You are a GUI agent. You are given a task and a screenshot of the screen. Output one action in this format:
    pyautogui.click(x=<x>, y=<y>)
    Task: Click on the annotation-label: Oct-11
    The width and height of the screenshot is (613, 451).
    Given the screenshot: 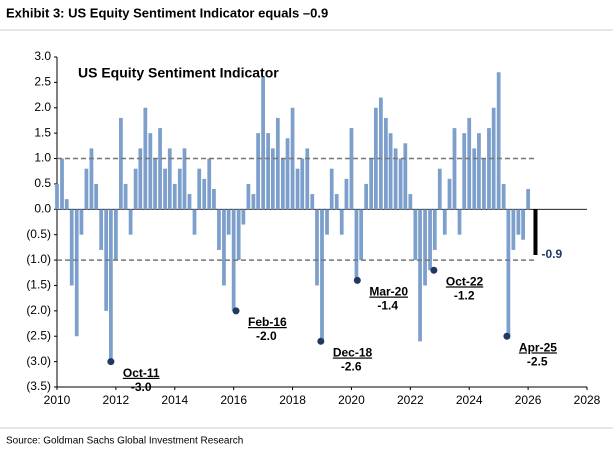 What is the action you would take?
    pyautogui.click(x=141, y=373)
    